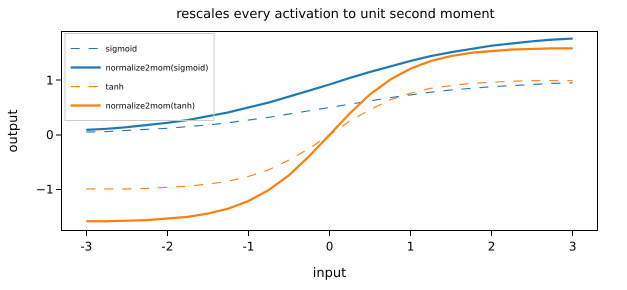 The height and width of the screenshot is (290, 627). I want to click on x-tick-label: -1, so click(248, 246).